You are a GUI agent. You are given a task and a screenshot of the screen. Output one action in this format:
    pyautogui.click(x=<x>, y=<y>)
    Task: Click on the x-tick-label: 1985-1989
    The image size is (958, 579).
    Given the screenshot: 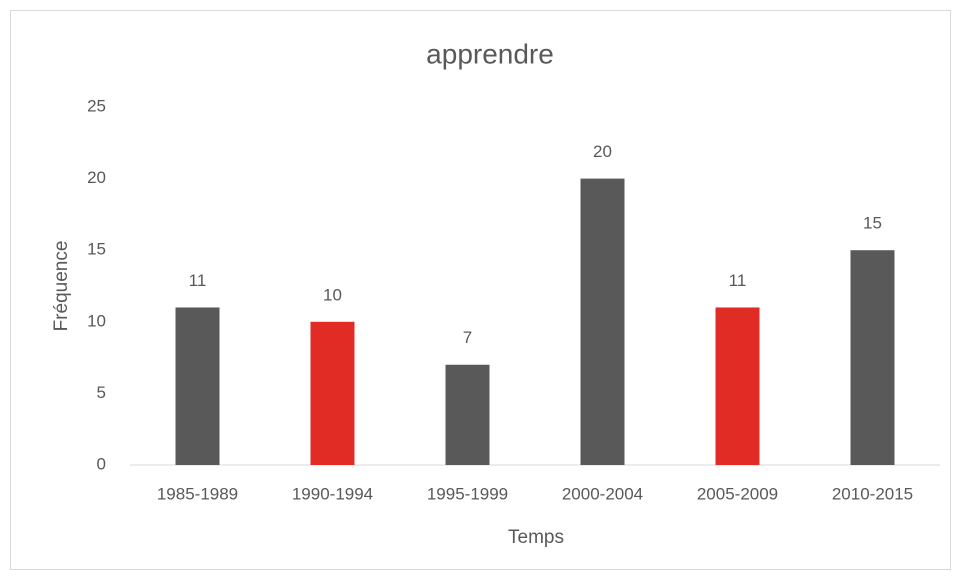 What is the action you would take?
    pyautogui.click(x=197, y=493)
    